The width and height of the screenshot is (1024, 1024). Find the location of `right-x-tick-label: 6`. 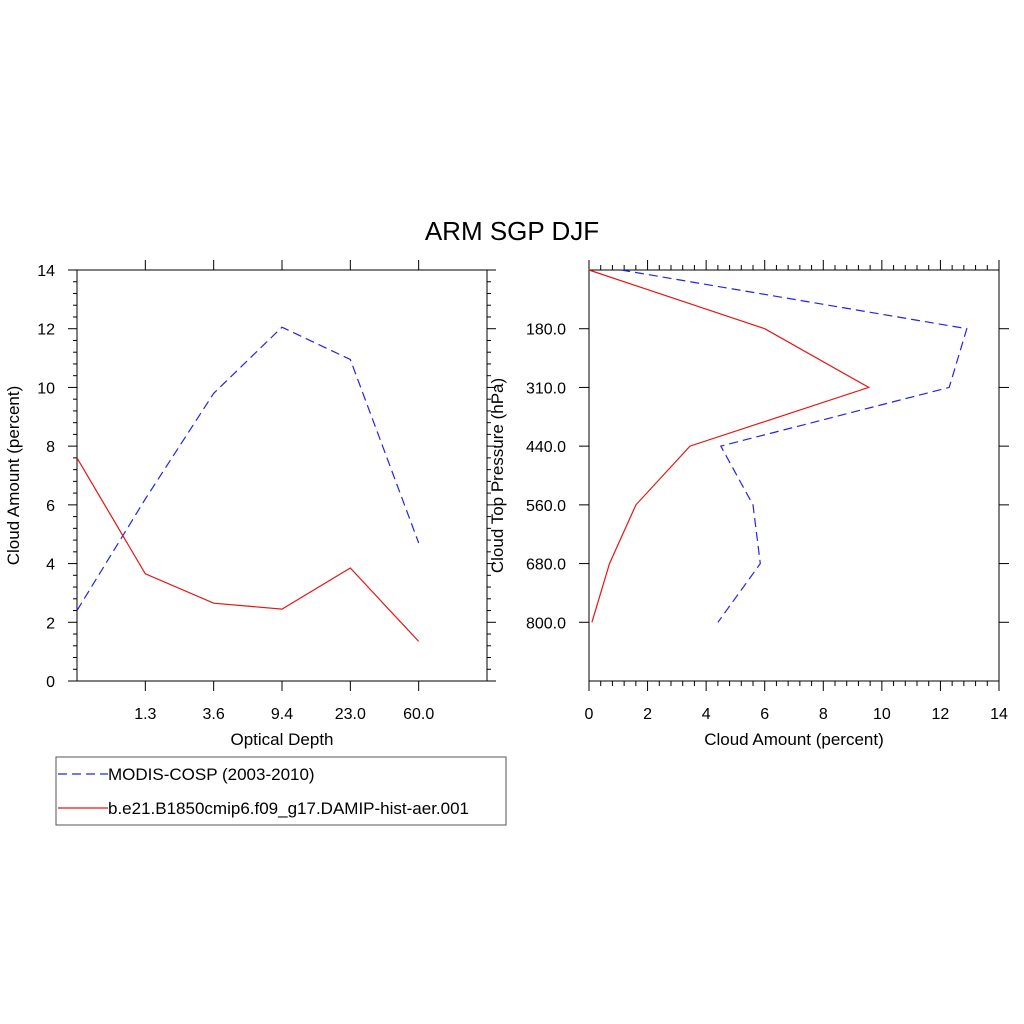

right-x-tick-label: 6 is located at coordinates (764, 714).